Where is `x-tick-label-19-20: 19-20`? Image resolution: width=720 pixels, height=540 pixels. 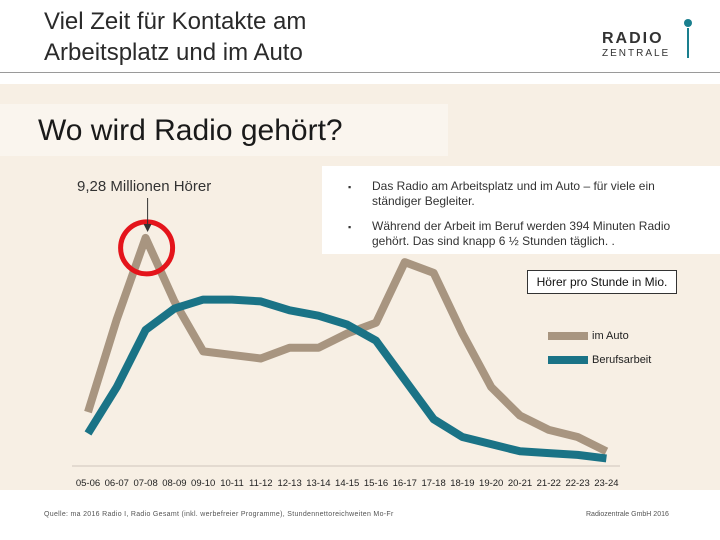
x-tick-label-19-20: 19-20 is located at coordinates (491, 483).